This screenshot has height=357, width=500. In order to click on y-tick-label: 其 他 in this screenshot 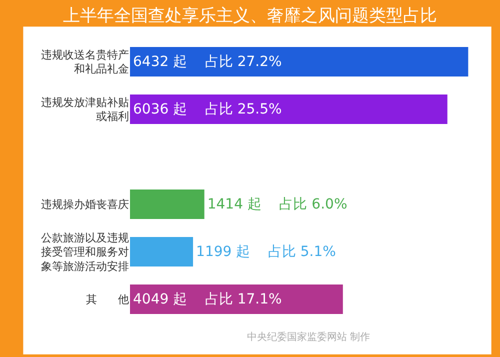, I will do `click(107, 299)`.